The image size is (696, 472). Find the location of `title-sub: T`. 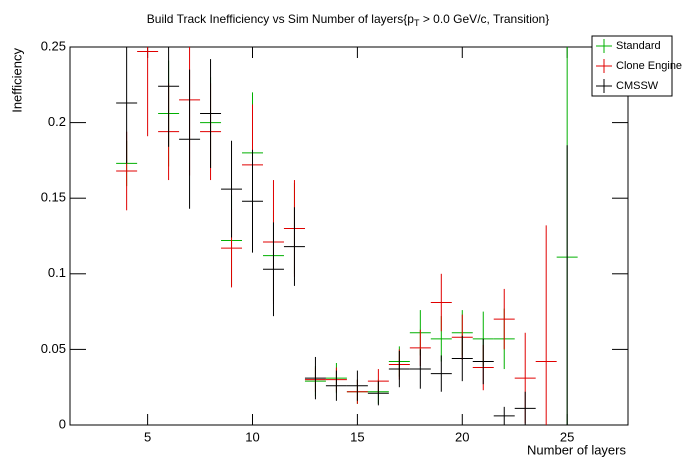

title-sub: T is located at coordinates (417, 23).